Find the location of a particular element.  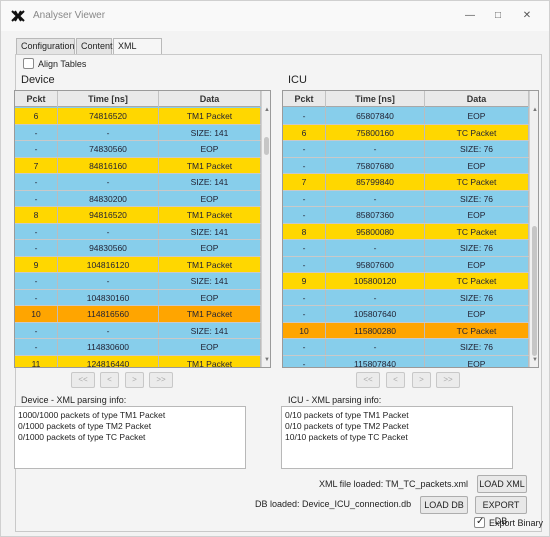

table-cell-time: 95807600 is located at coordinates (375, 264).